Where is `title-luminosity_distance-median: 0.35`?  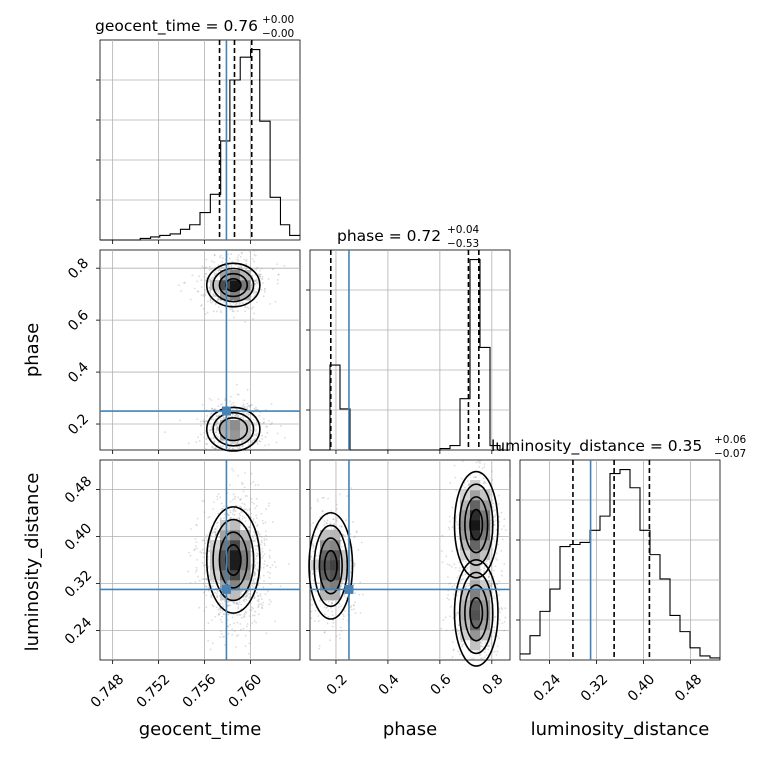 title-luminosity_distance-median: 0.35 is located at coordinates (685, 446).